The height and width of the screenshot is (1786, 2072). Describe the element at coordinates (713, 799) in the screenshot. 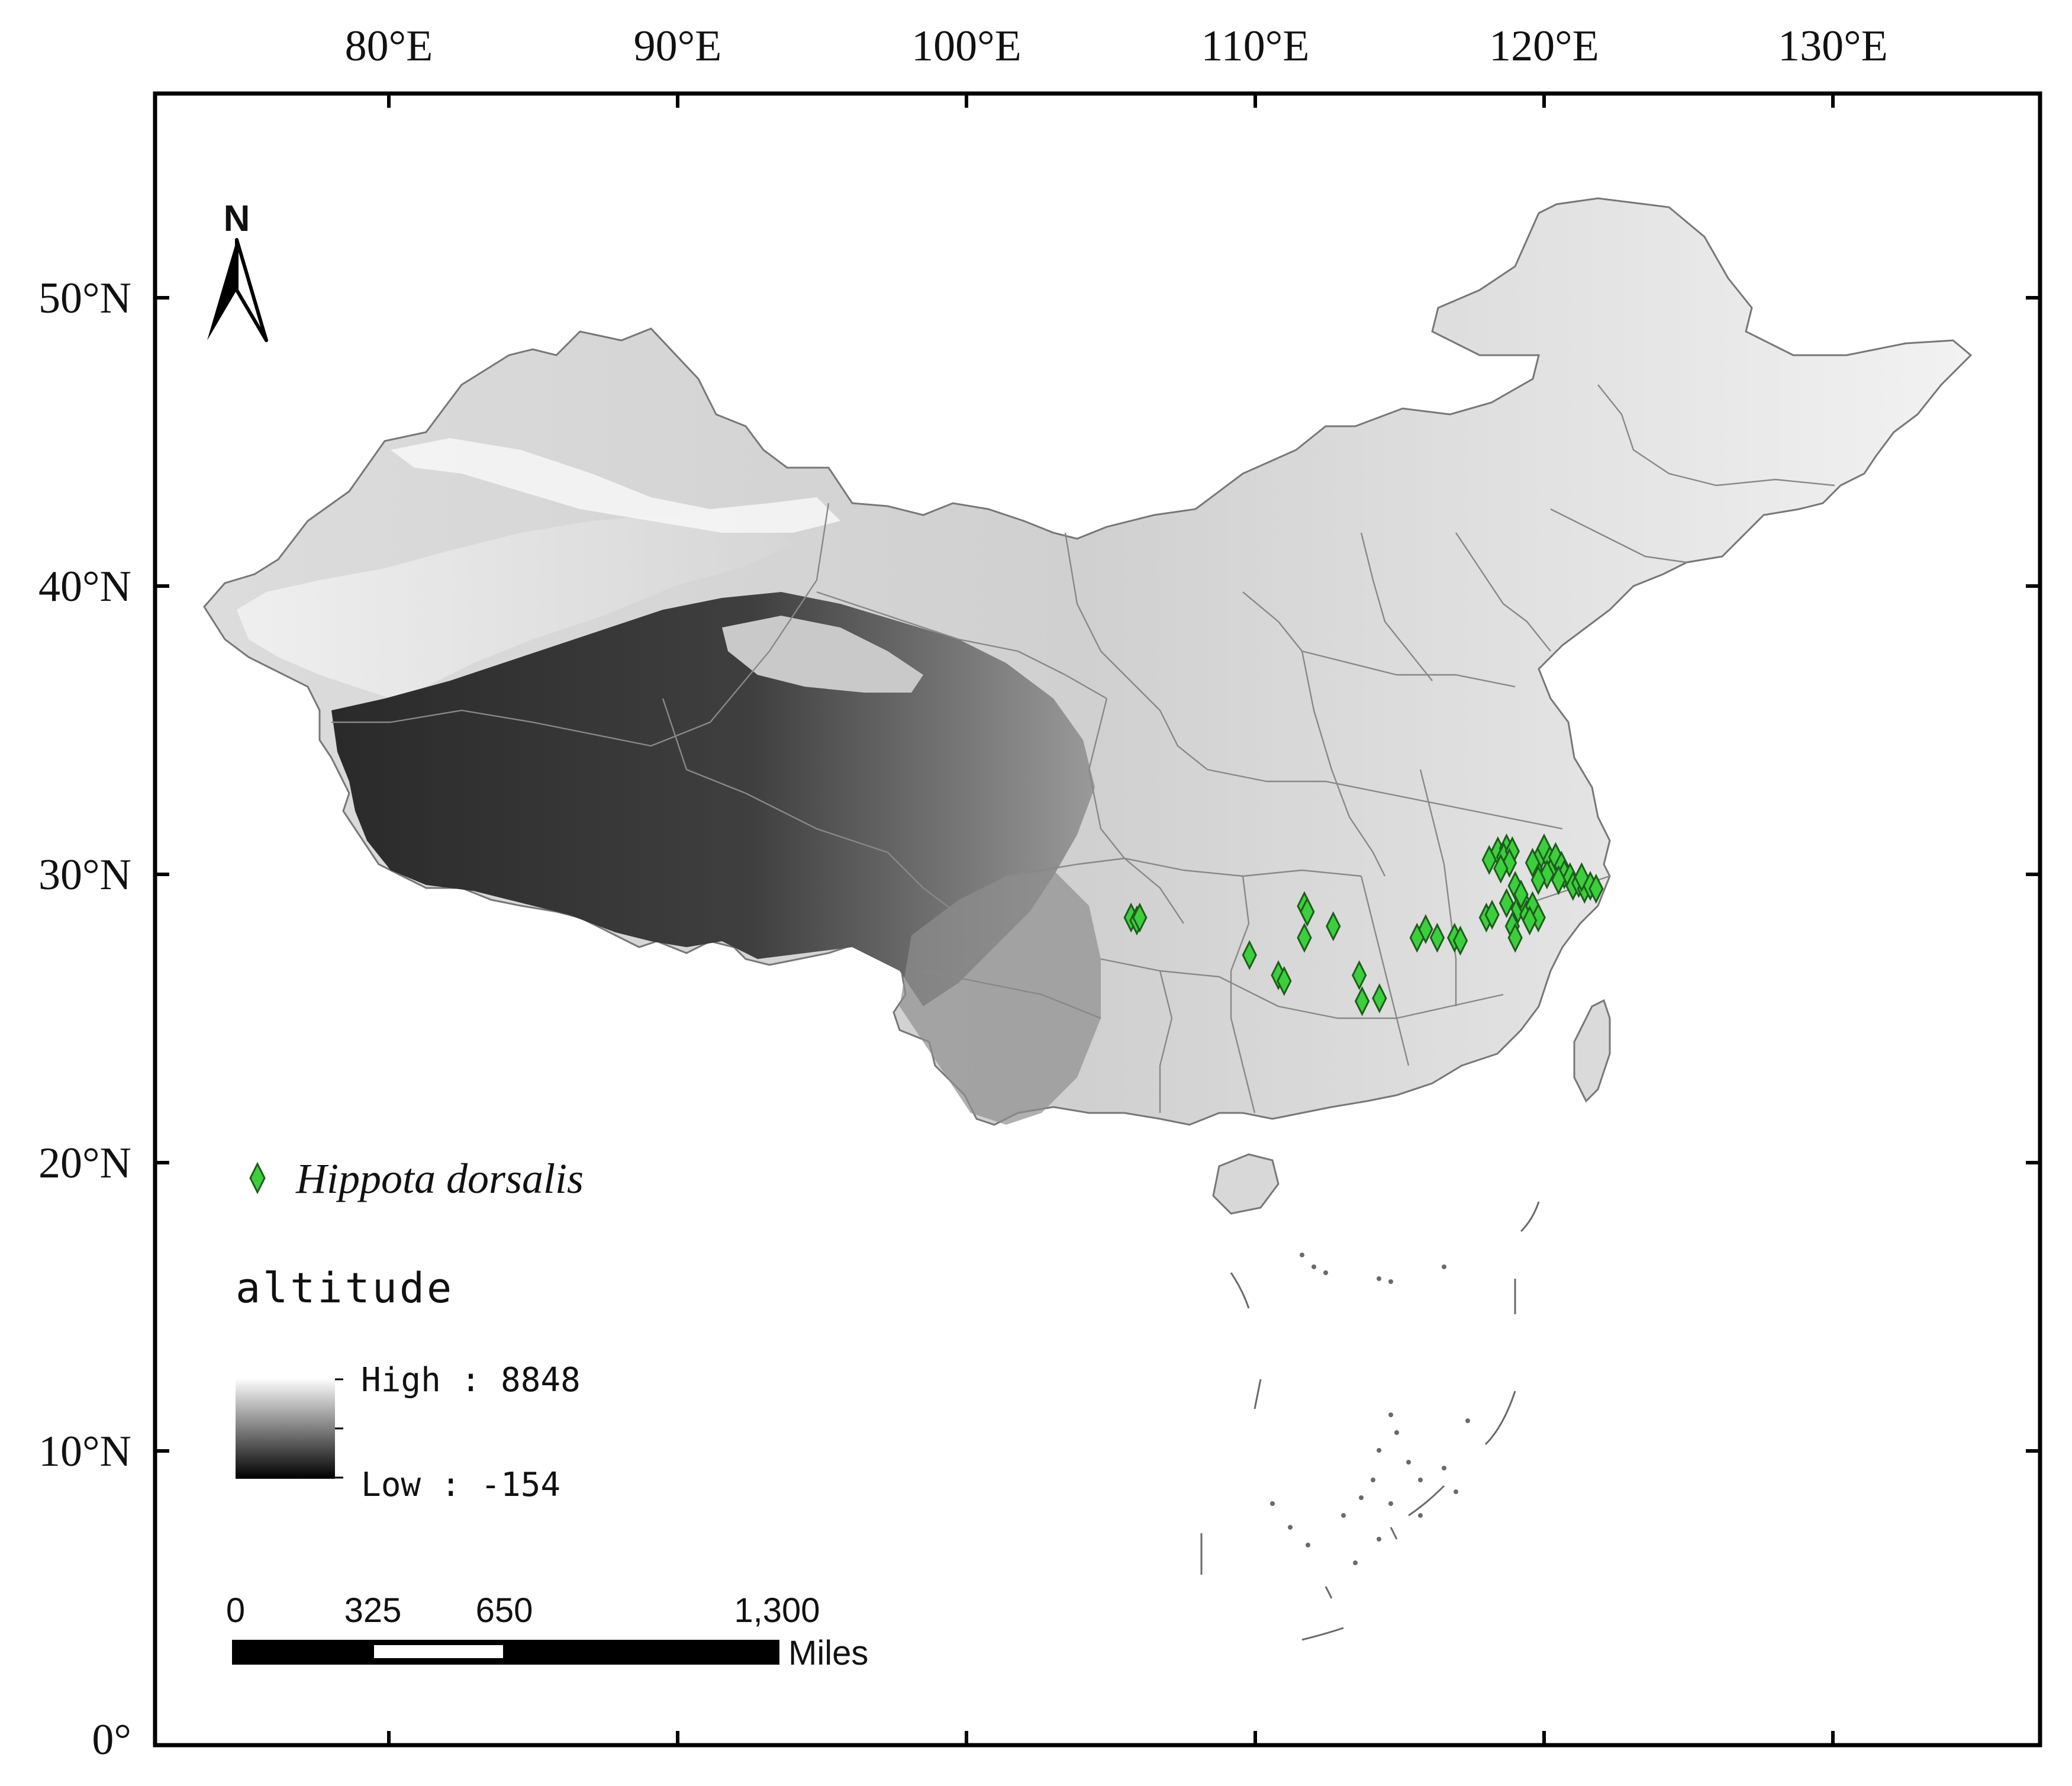

I see `tibetan-plateau` at that location.